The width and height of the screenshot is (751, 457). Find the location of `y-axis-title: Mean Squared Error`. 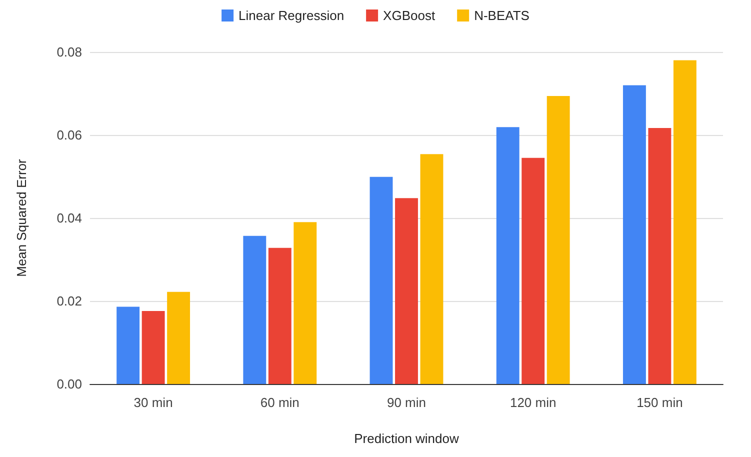

y-axis-title: Mean Squared Error is located at coordinates (21, 217).